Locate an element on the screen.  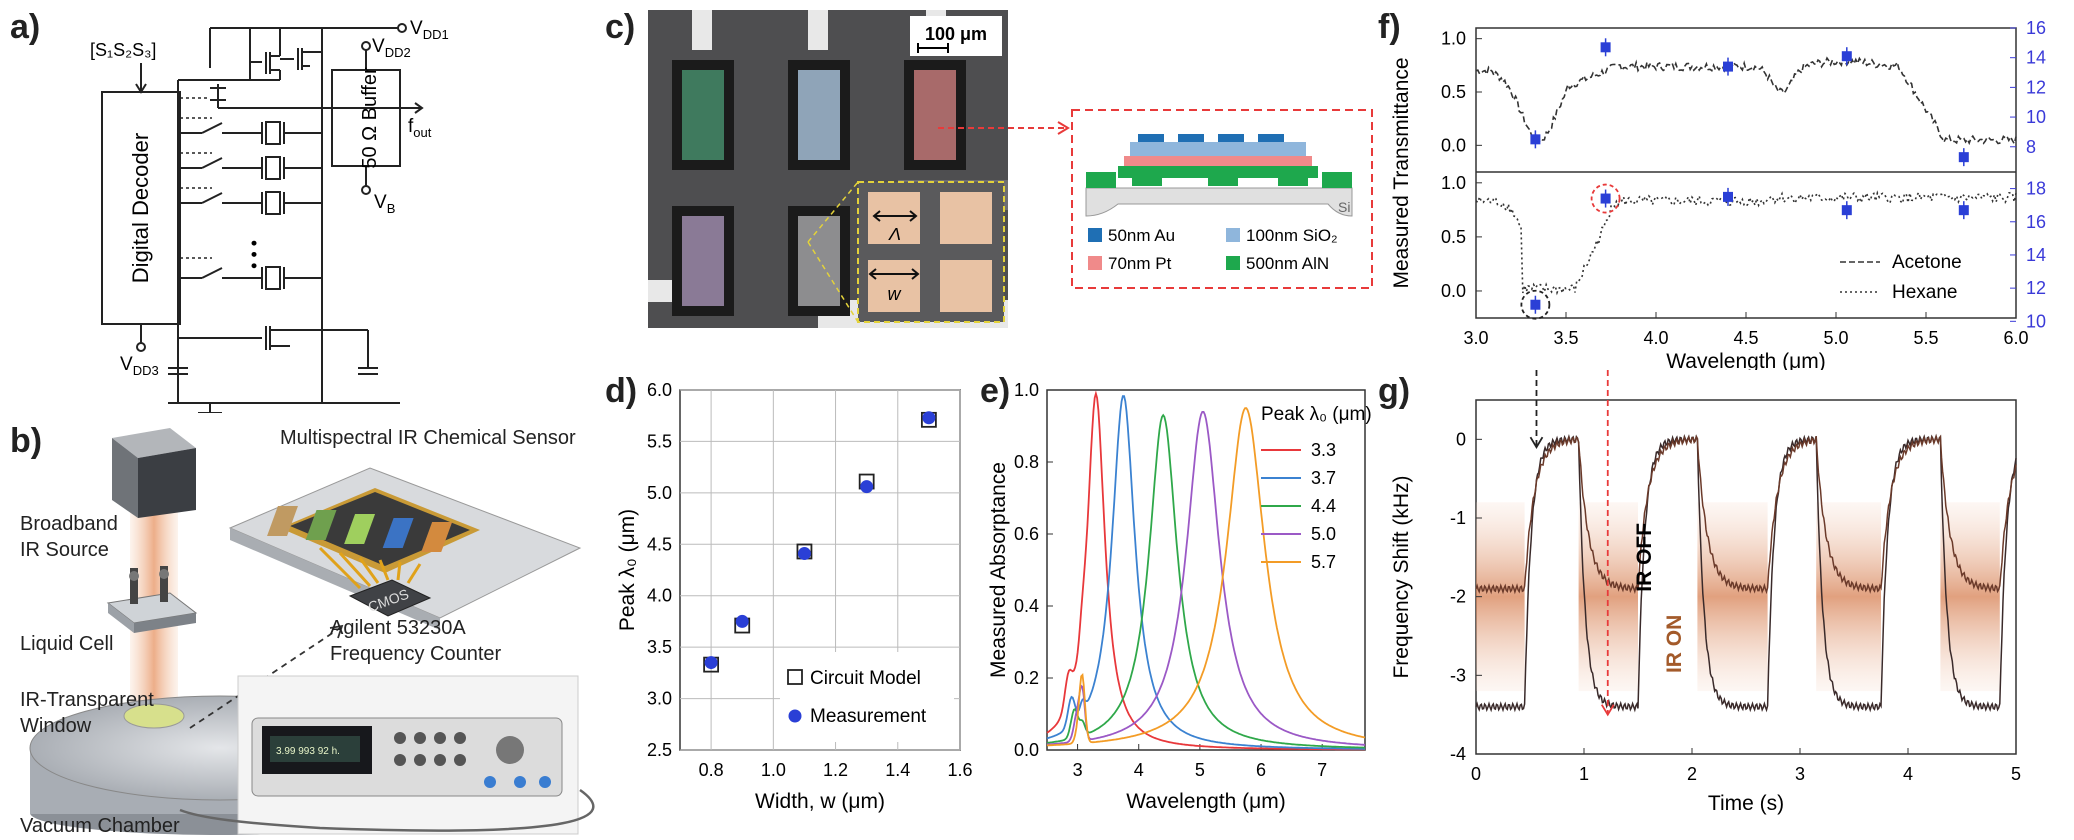
panel-label-a: a) is located at coordinates (25, 27).